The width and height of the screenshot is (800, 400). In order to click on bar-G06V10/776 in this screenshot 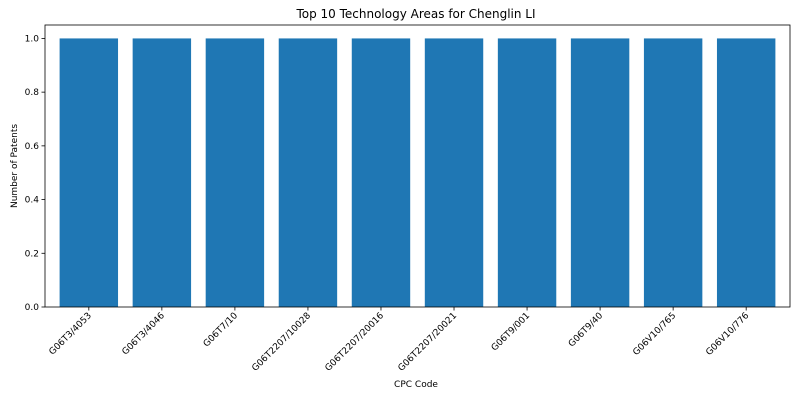, I will do `click(746, 172)`.